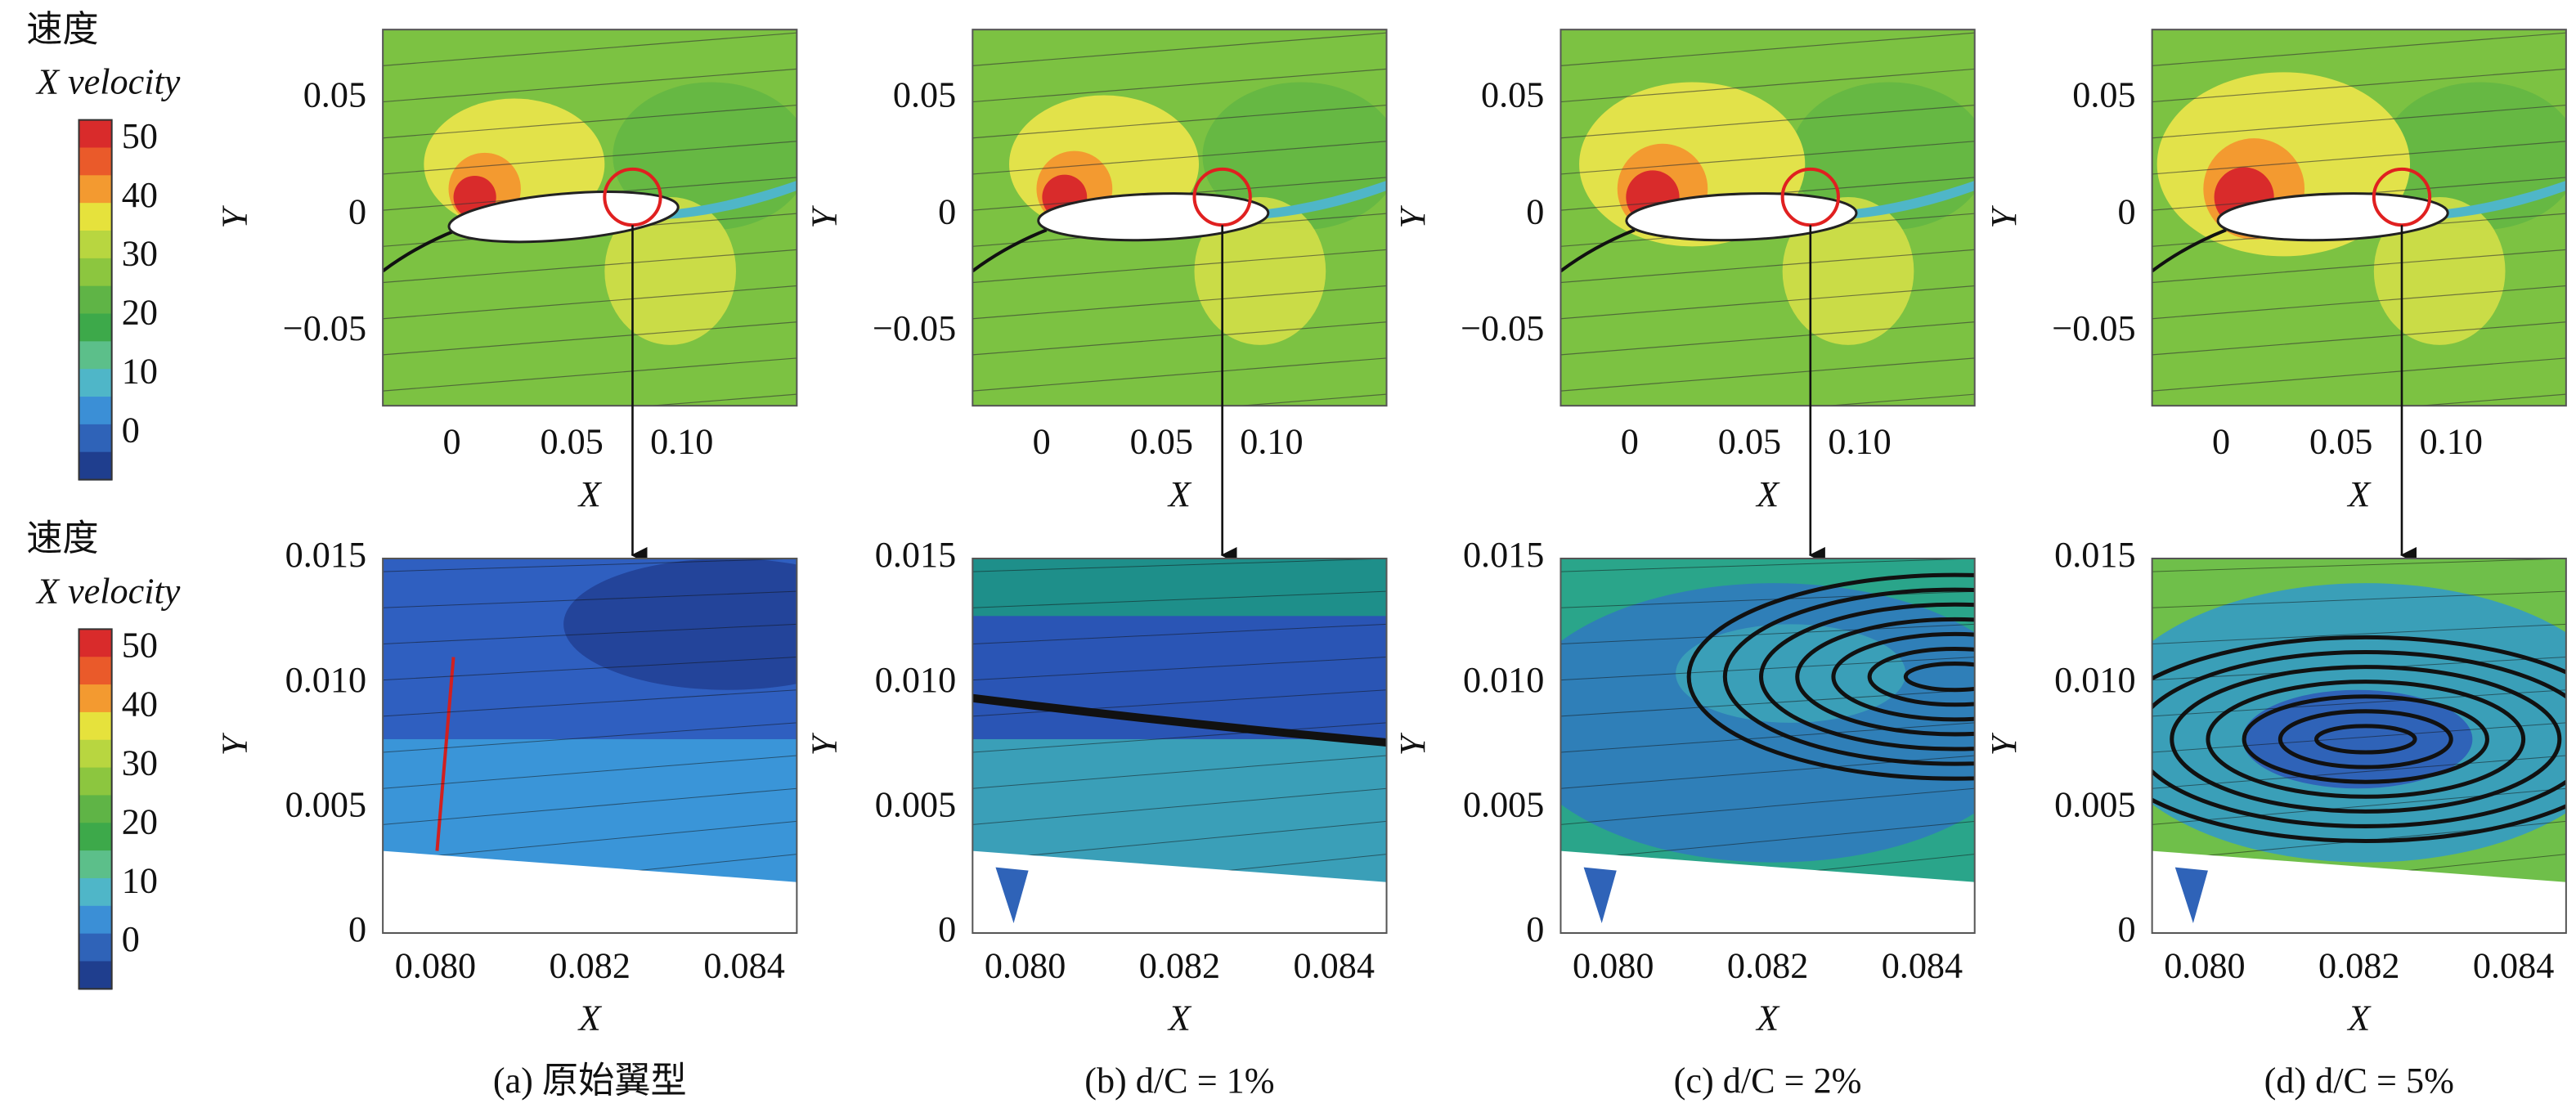 The image size is (2576, 1117). What do you see at coordinates (140, 763) in the screenshot?
I see `colorbar-label: 30` at bounding box center [140, 763].